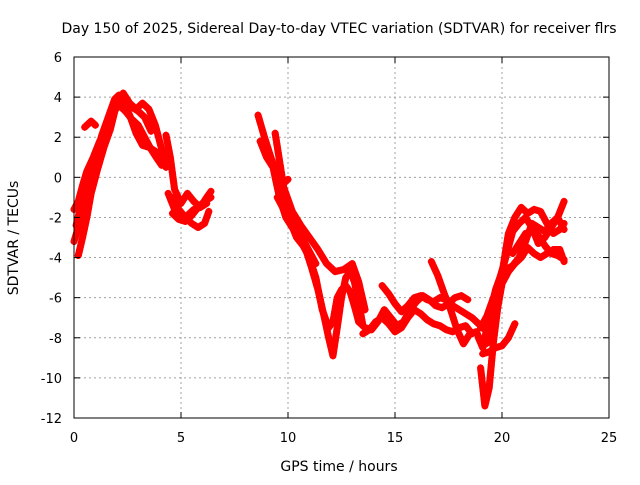 This screenshot has width=640, height=485. Describe the element at coordinates (74, 438) in the screenshot. I see `x-tick-label: 0` at that location.